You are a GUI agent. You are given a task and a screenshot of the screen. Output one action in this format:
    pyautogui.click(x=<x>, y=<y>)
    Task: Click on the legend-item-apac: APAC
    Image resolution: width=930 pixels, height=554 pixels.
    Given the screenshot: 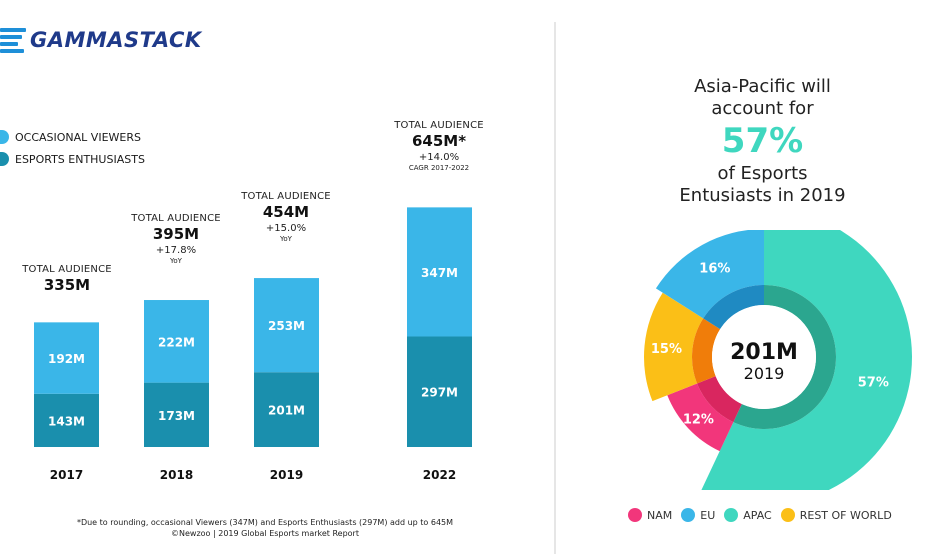 What is the action you would take?
    pyautogui.click(x=748, y=515)
    